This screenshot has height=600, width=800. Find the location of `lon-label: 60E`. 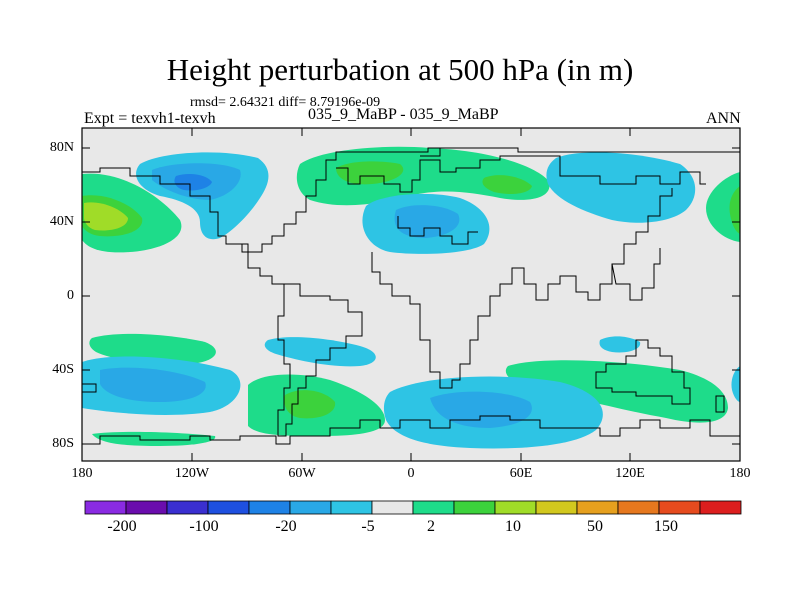

lon-label: 60E is located at coordinates (521, 473).